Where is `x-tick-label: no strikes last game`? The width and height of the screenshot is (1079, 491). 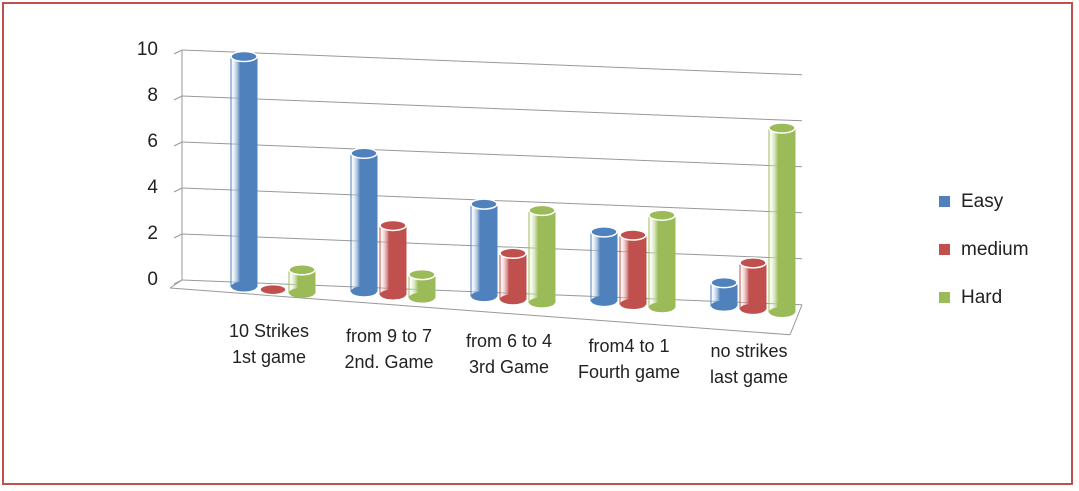 x-tick-label: no strikes last game is located at coordinates (751, 363).